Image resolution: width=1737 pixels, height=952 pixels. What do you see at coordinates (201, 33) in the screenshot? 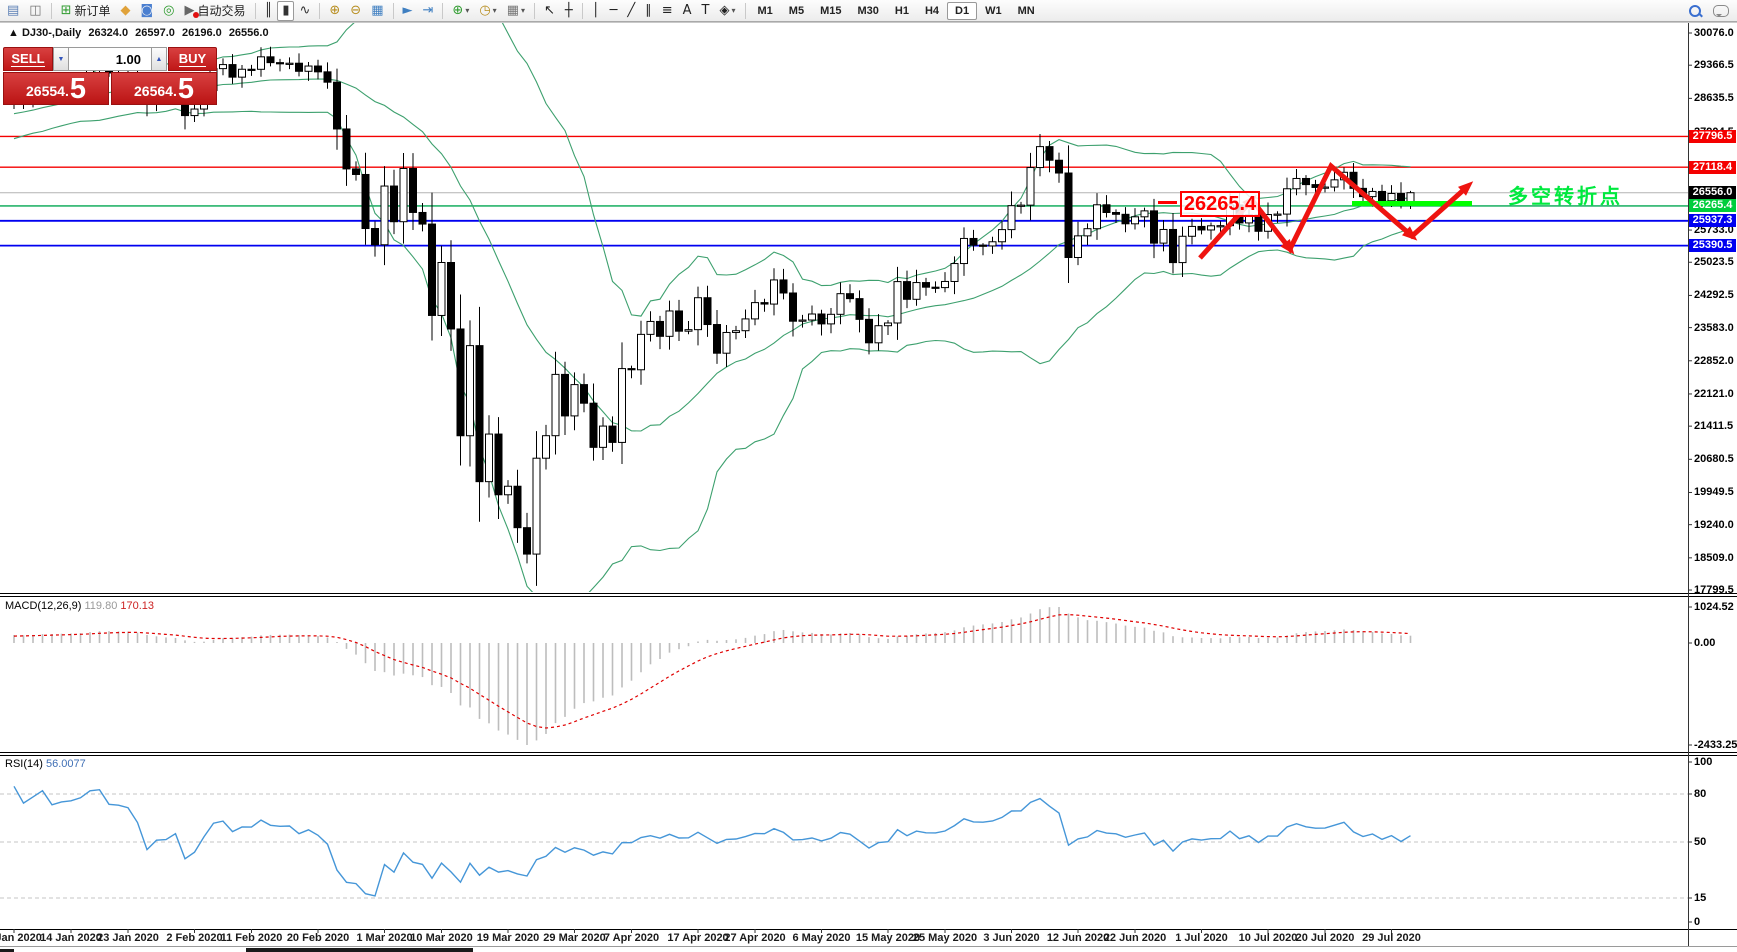
I see `low-value: 26196.0` at bounding box center [201, 33].